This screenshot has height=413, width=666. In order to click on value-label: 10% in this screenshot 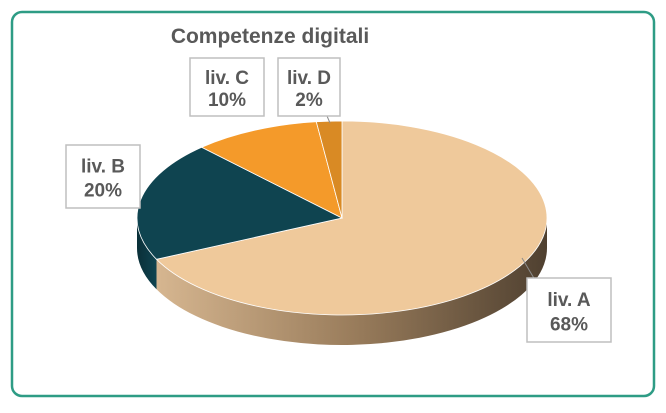, I will do `click(227, 100)`.